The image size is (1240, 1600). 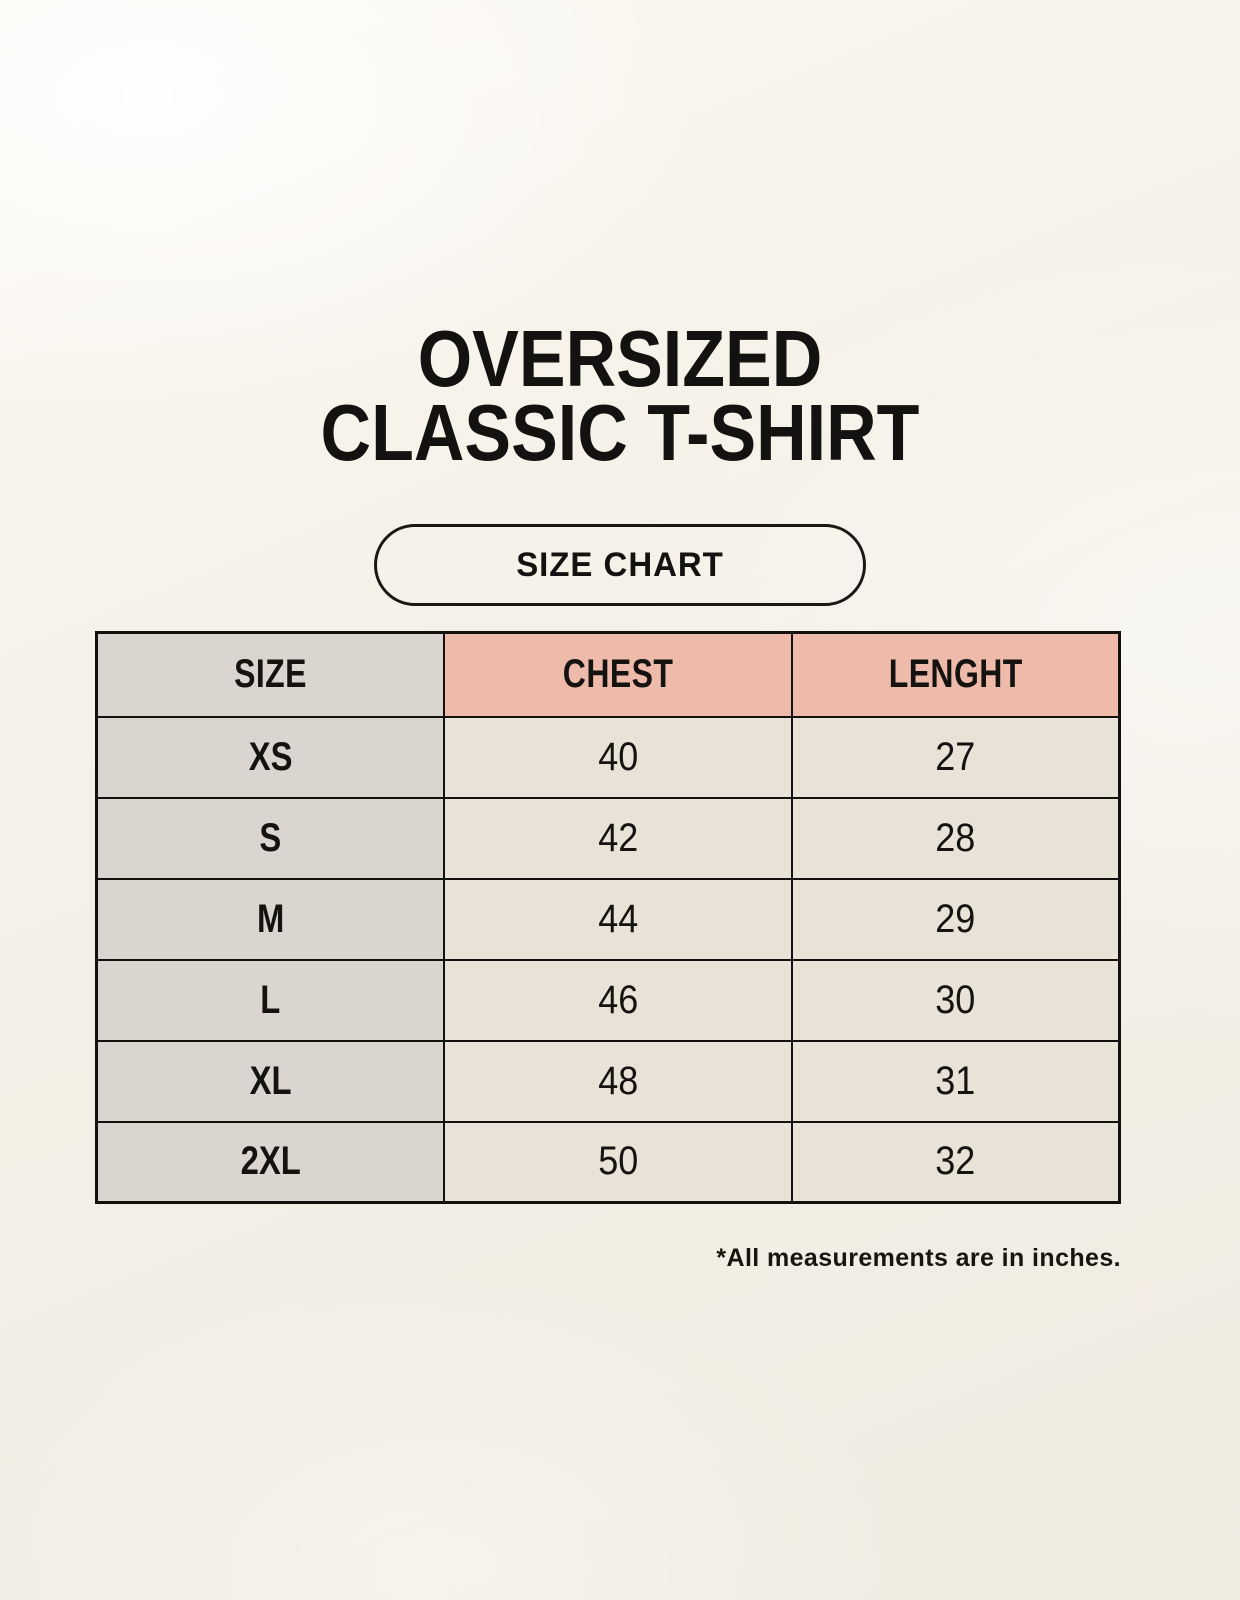 I want to click on size-cell: XS, so click(x=270, y=757).